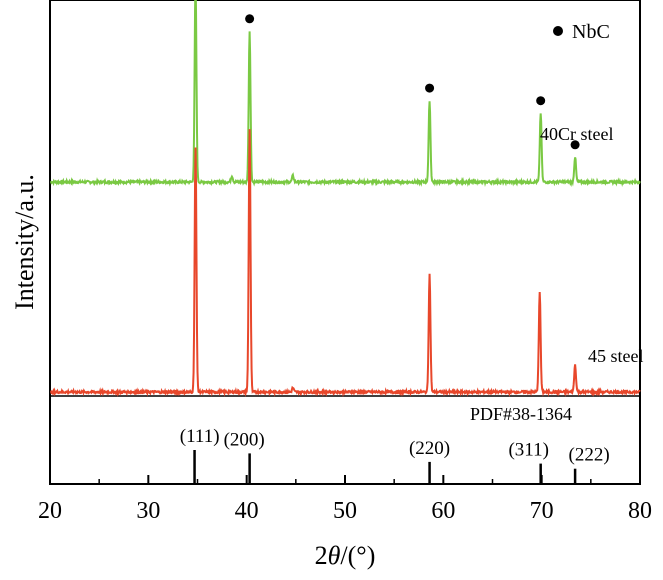  Describe the element at coordinates (50, 511) in the screenshot. I see `x-tick-label-0: 20` at that location.